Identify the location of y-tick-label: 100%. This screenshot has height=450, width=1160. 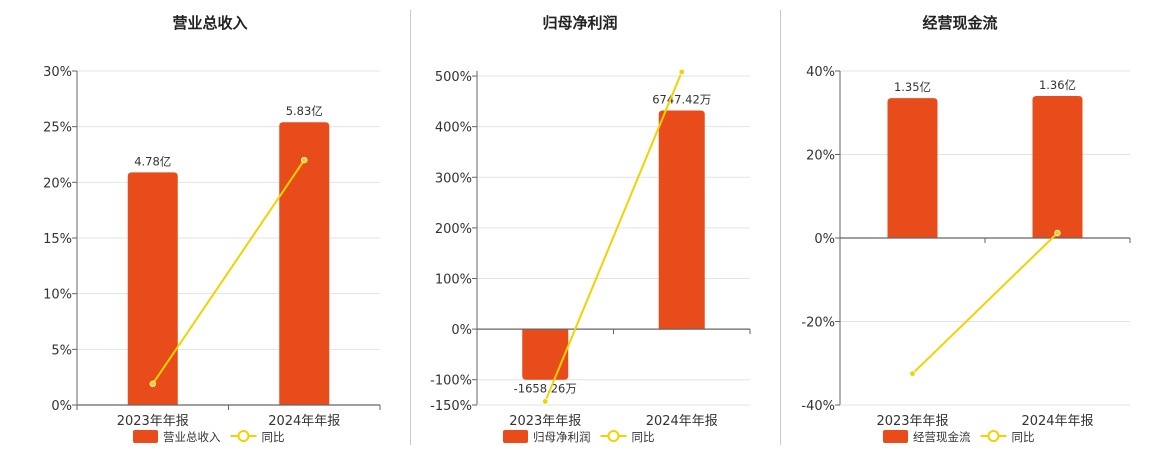
(453, 279).